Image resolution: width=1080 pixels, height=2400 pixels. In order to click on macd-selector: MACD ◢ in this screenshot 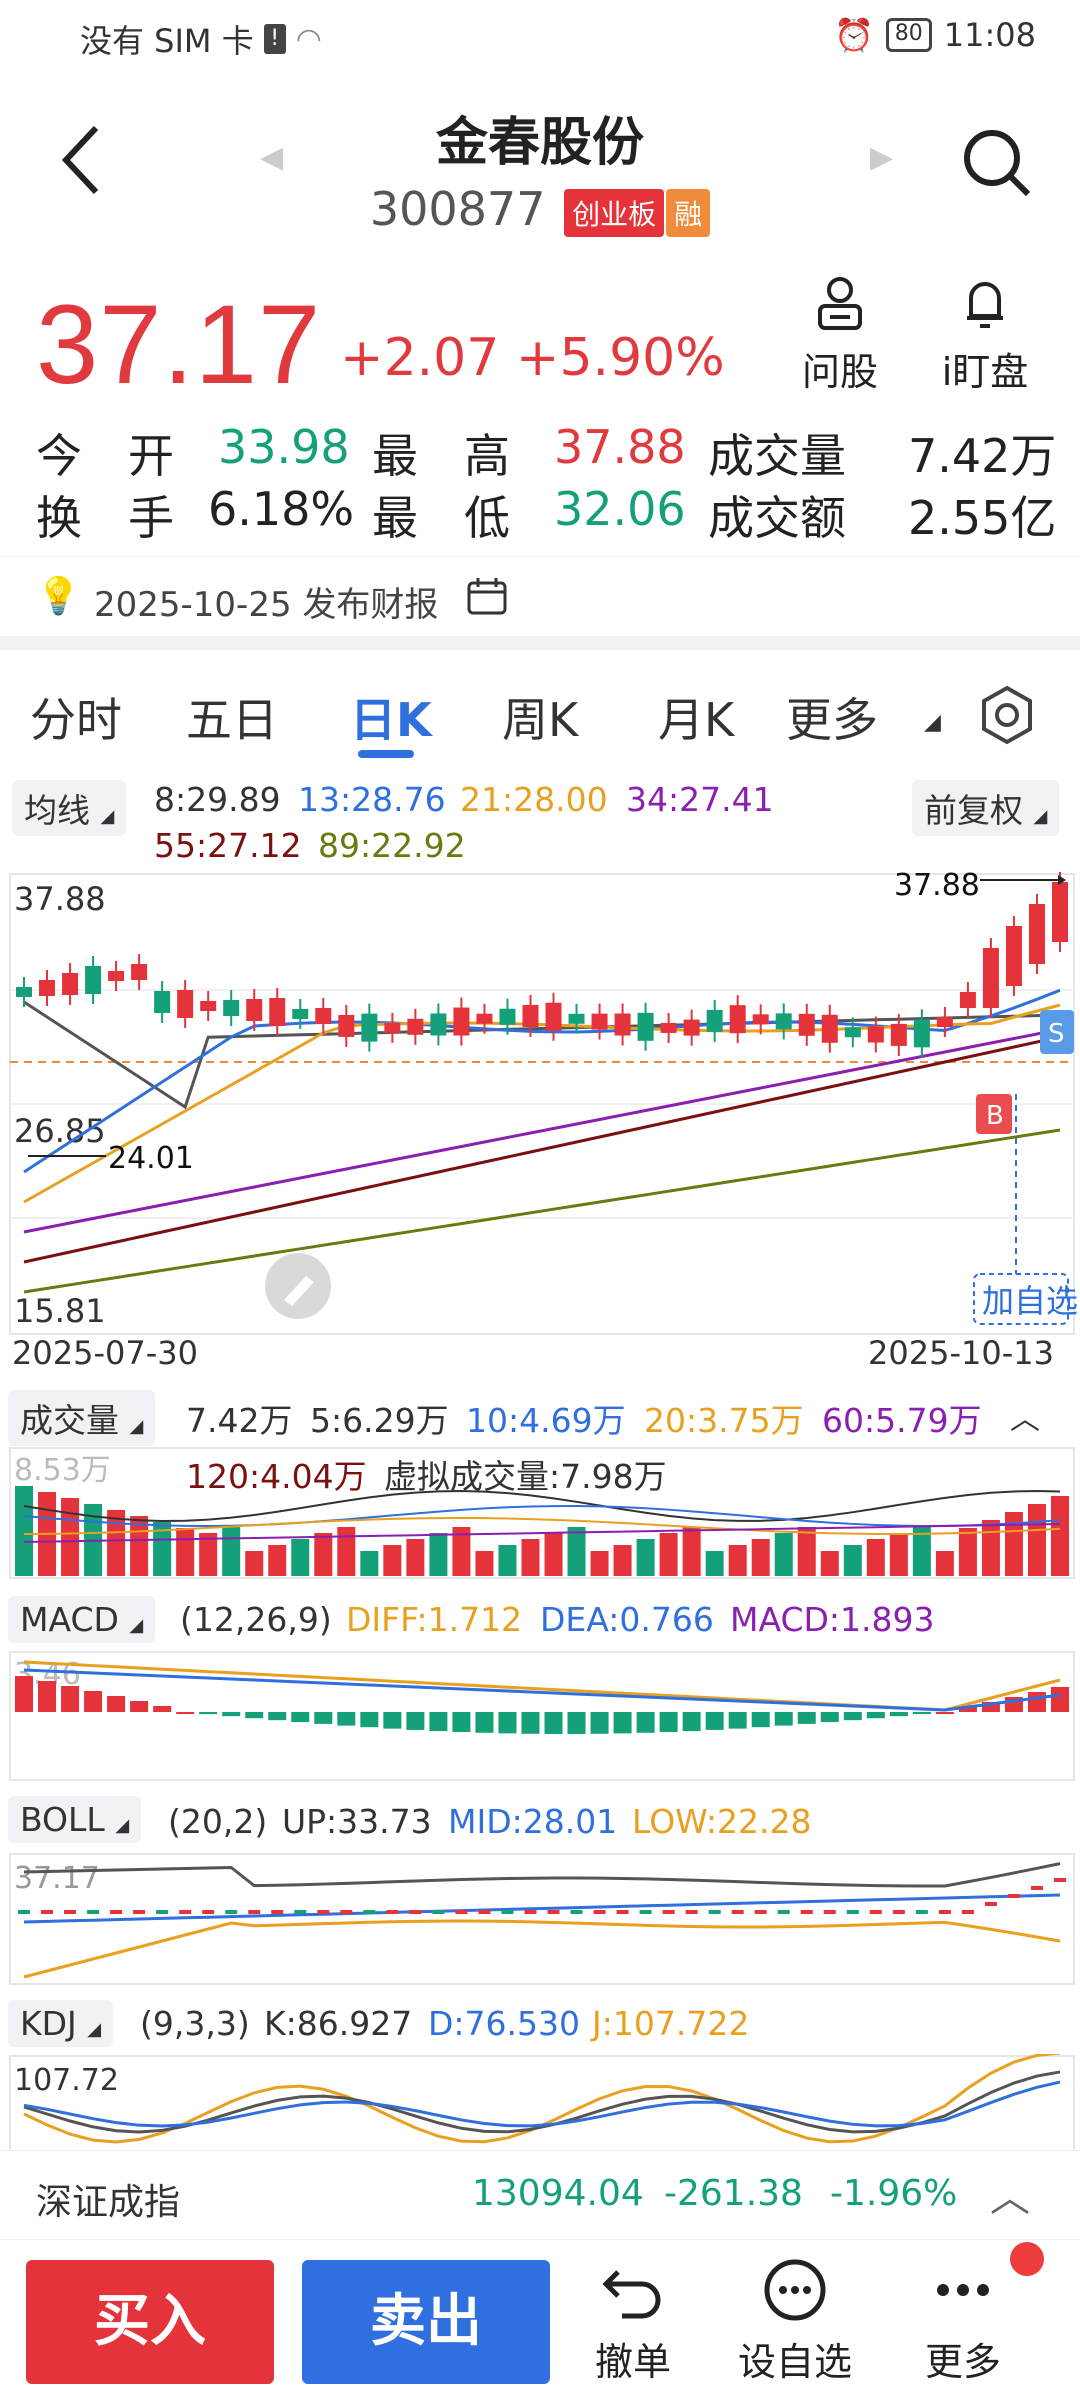, I will do `click(82, 1619)`.